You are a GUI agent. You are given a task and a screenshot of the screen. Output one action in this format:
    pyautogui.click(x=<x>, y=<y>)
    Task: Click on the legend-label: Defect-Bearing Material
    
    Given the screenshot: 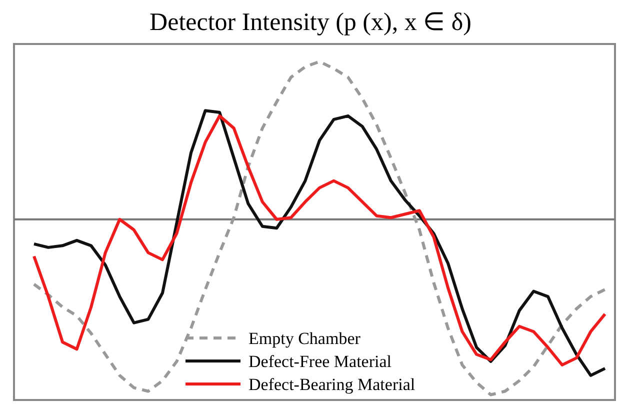 What is the action you would take?
    pyautogui.click(x=332, y=384)
    